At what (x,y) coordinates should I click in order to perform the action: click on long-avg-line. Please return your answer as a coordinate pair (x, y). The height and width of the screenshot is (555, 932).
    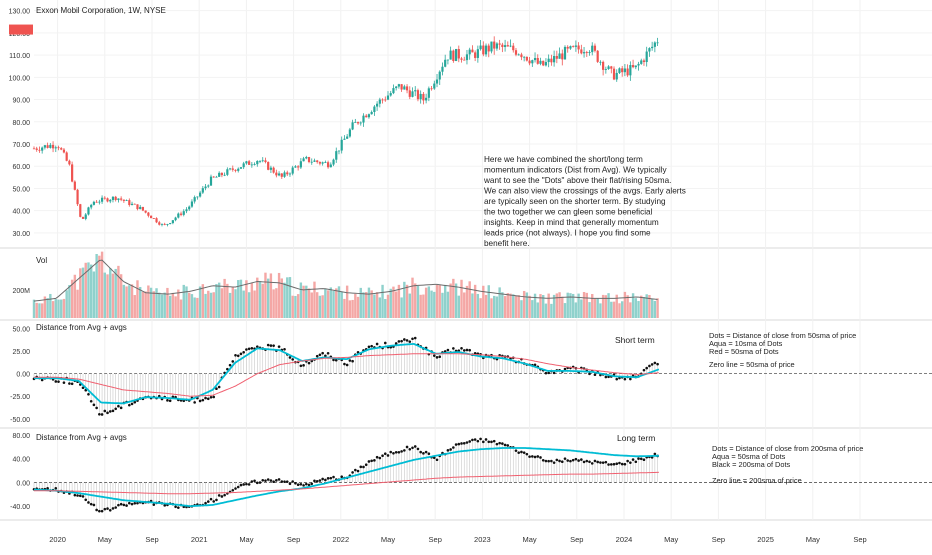
    Looking at the image, I should click on (346, 483).